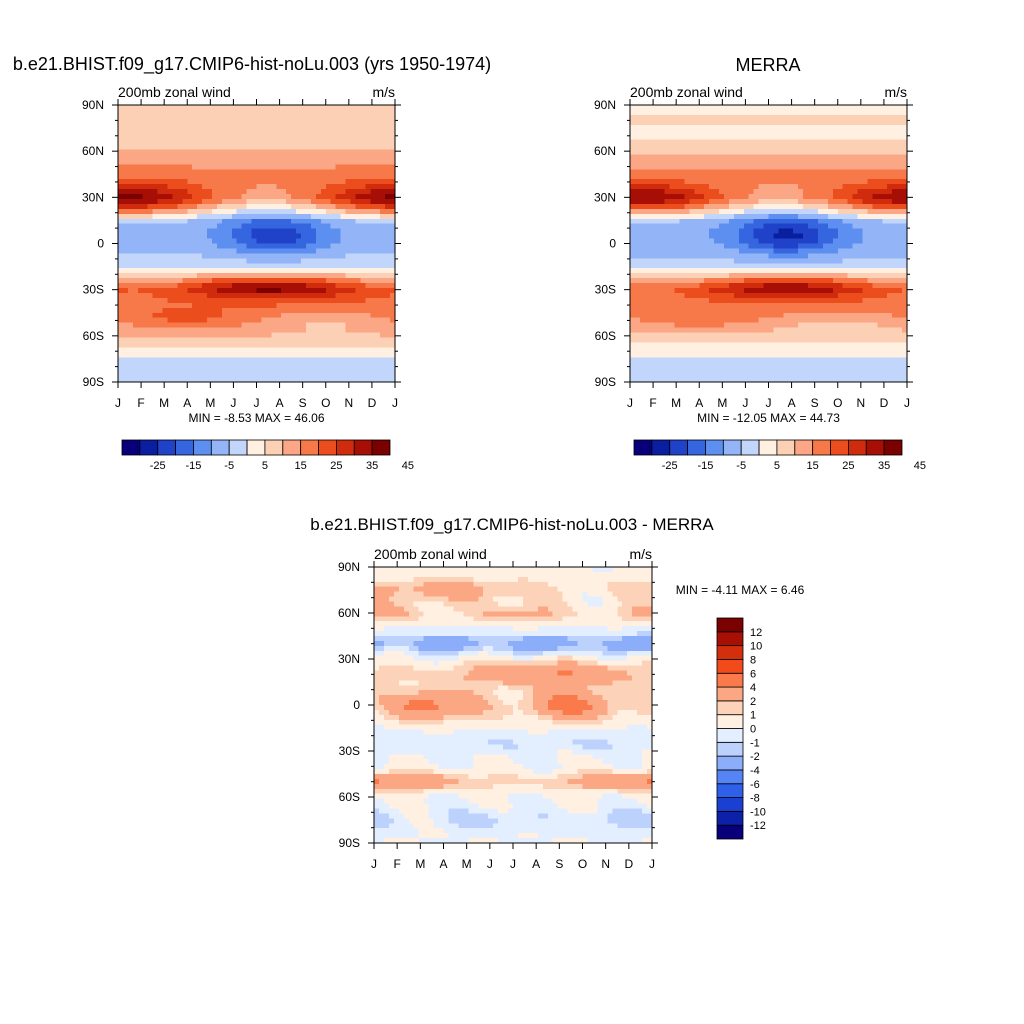  Describe the element at coordinates (187, 403) in the screenshot. I see `x-tick-label: A` at that location.